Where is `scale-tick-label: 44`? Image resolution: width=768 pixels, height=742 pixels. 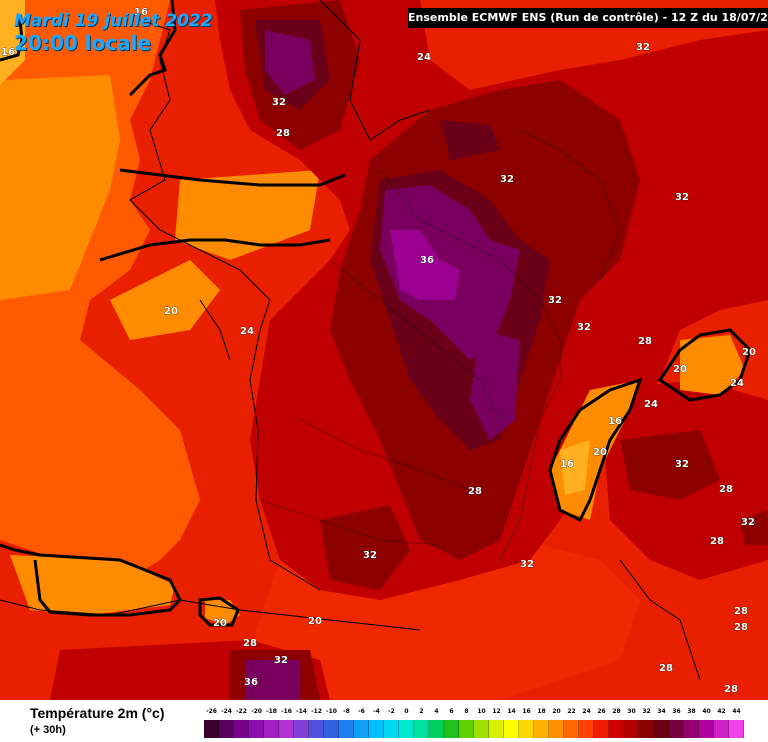
scale-tick-label: 44 is located at coordinates (736, 711).